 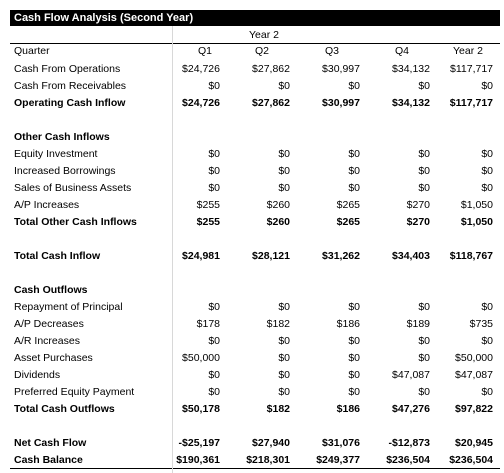 I want to click on column-header-4: Q4, so click(x=401, y=51).